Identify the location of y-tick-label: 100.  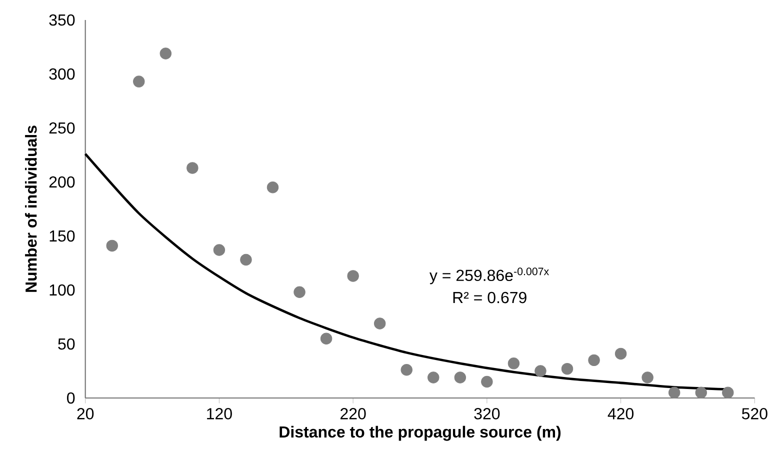
(62, 290).